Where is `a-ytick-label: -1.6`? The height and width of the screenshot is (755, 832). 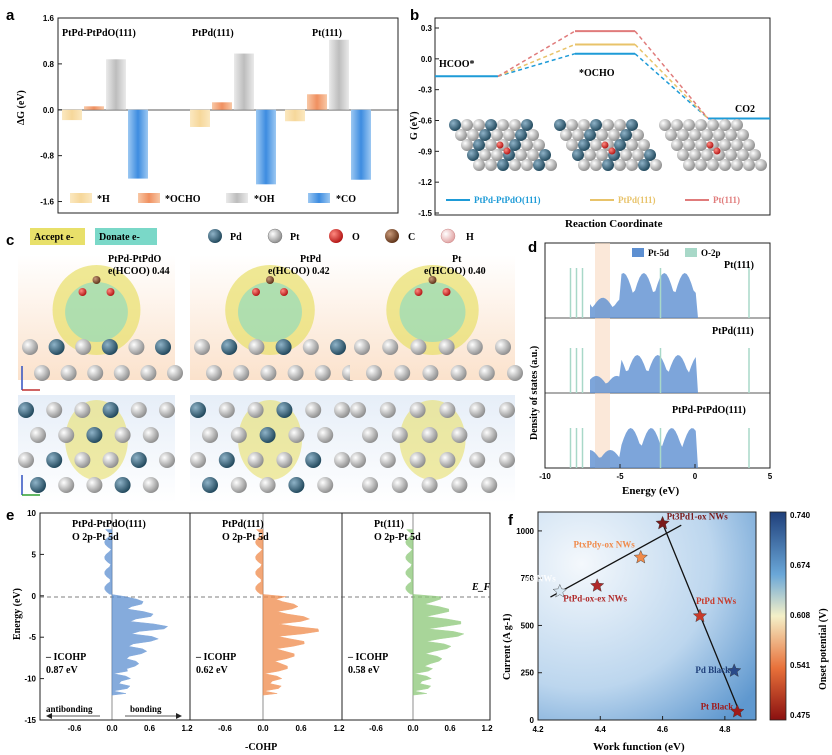
a-ytick-label: -1.6 is located at coordinates (47, 202).